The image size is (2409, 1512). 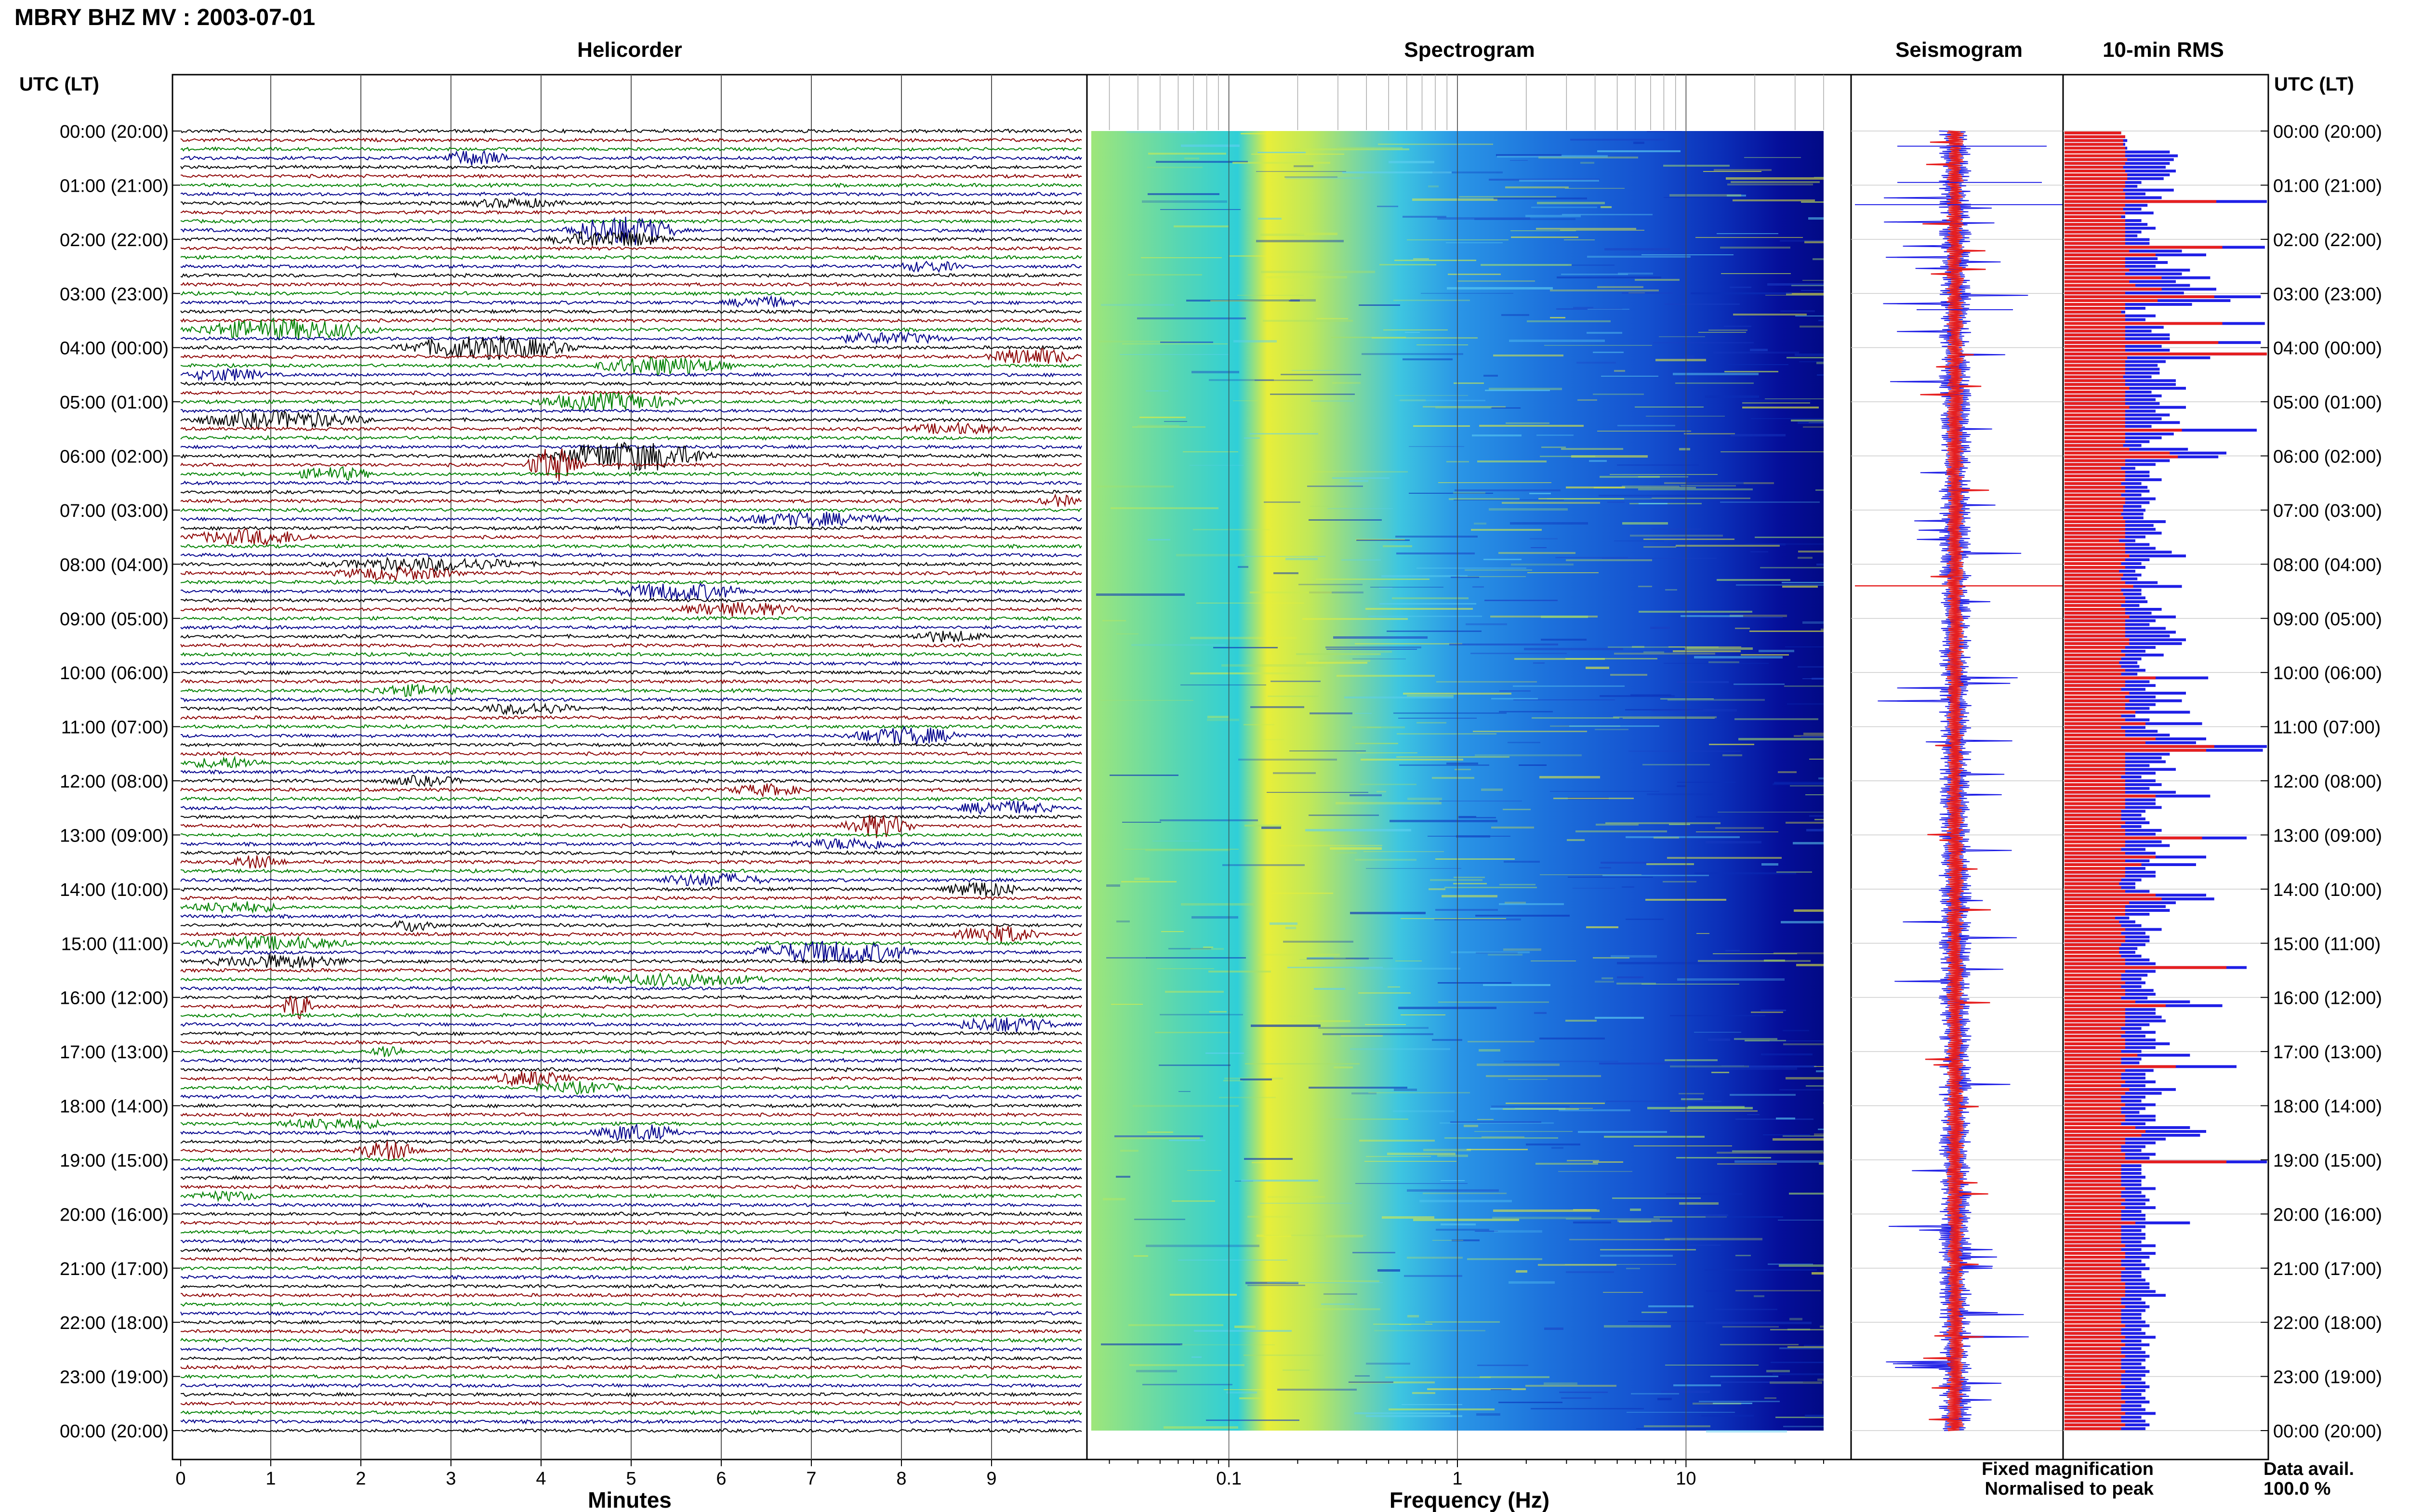 What do you see at coordinates (2327, 349) in the screenshot?
I see `time-tick-label-right: 04:00 (00:00)` at bounding box center [2327, 349].